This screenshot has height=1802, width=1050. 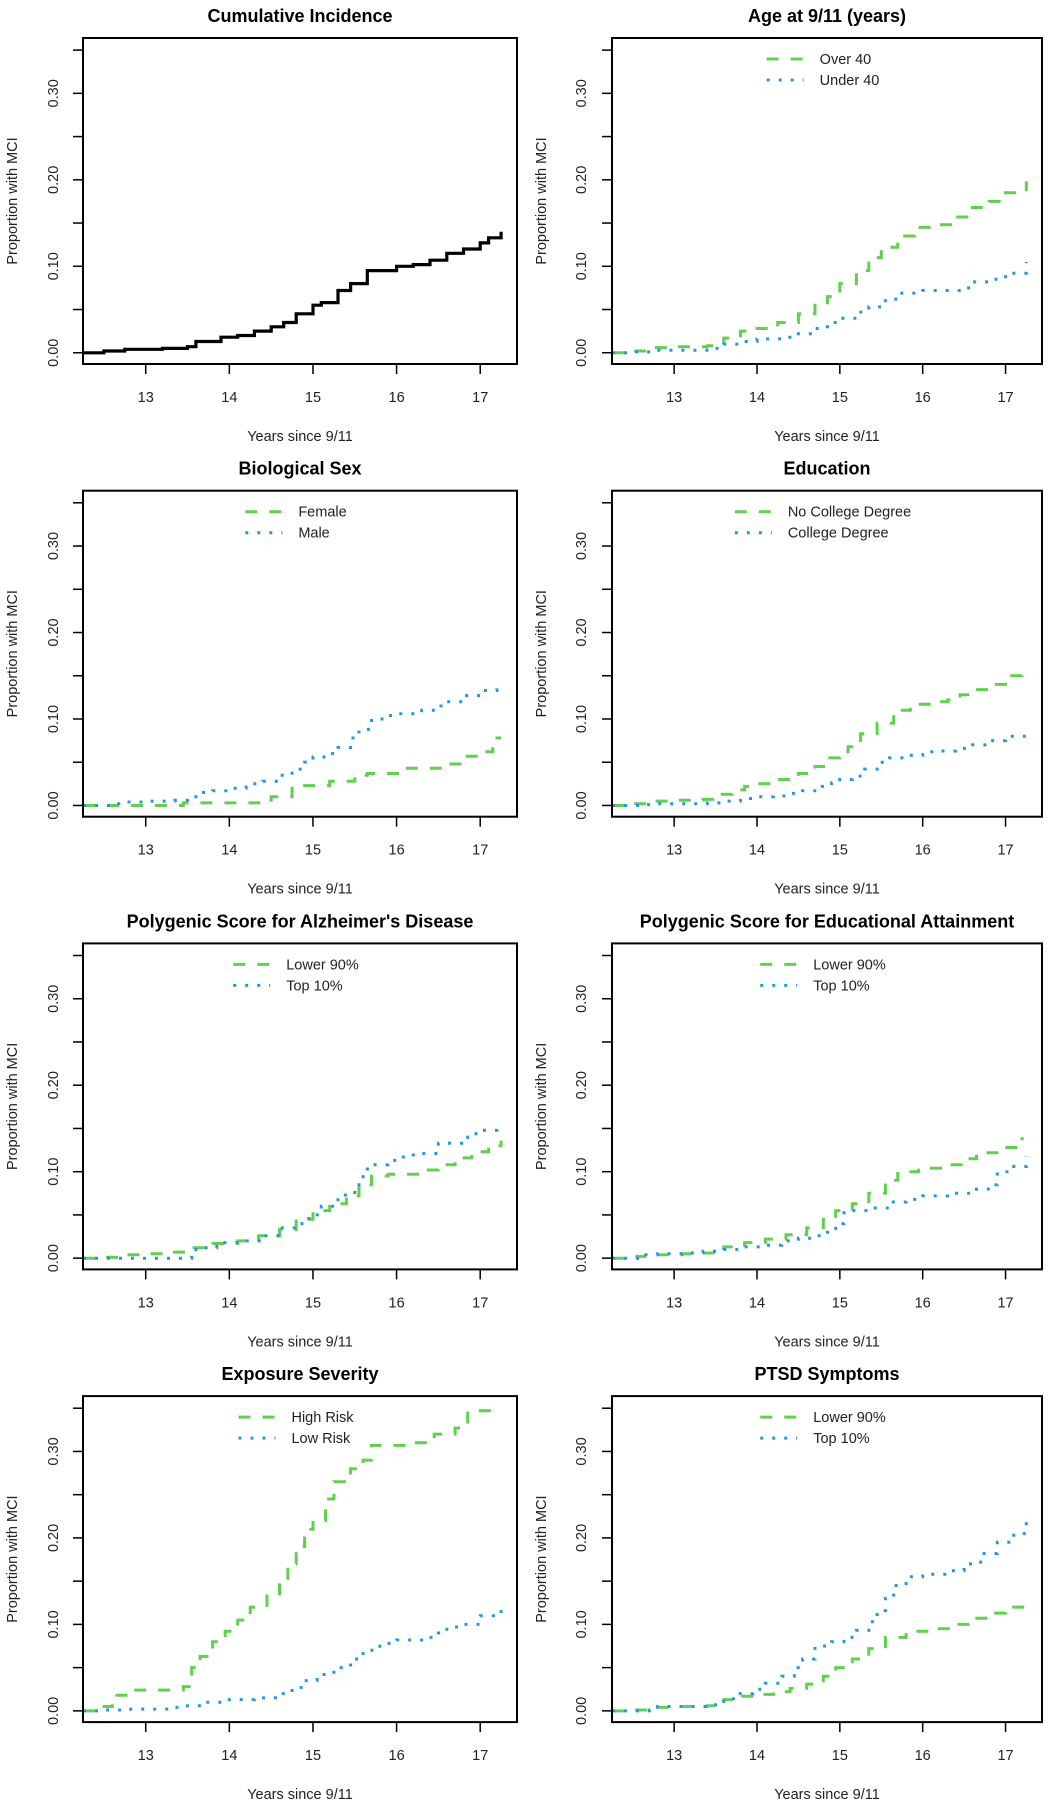 I want to click on legend-label: Low Risk, so click(x=321, y=1439).